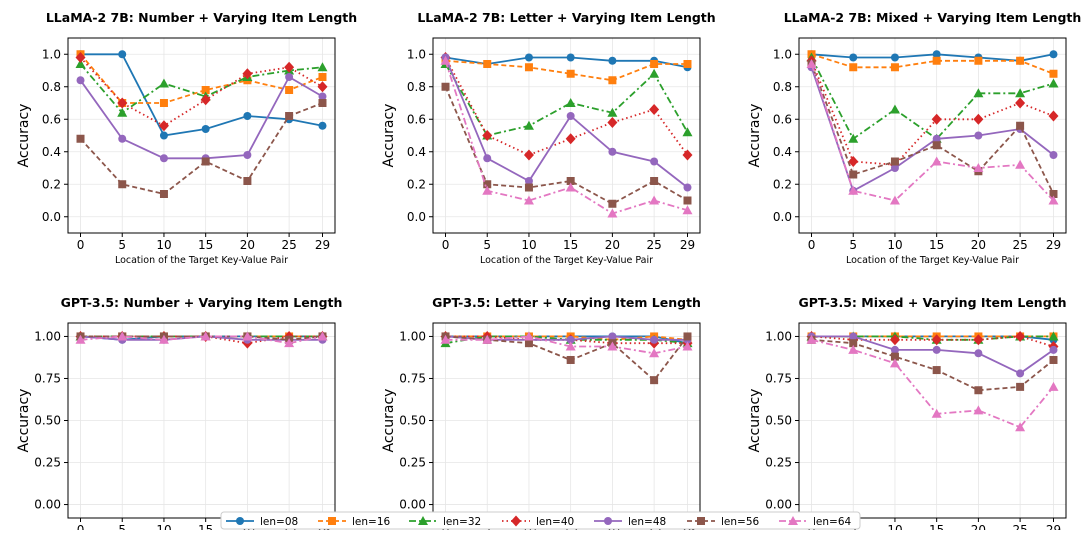 Image resolution: width=1091 pixels, height=534 pixels. I want to click on chart-title: LLaMA-2 7B: Number + Varying Item Length, so click(201, 17).